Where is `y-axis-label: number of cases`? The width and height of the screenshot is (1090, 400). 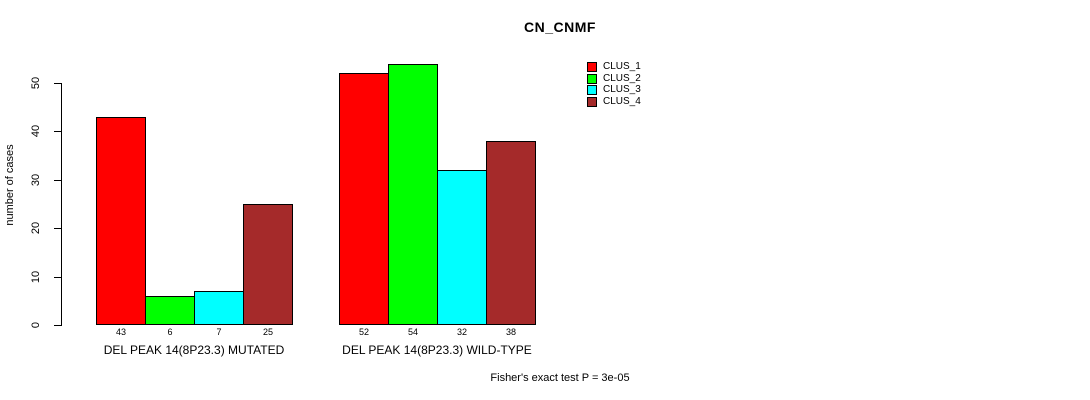
y-axis-label: number of cases is located at coordinates (10, 185).